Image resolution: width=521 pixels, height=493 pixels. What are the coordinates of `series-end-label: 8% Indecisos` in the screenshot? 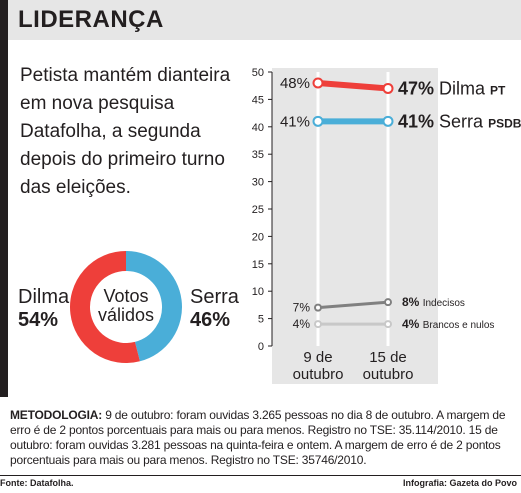 It's located at (433, 302).